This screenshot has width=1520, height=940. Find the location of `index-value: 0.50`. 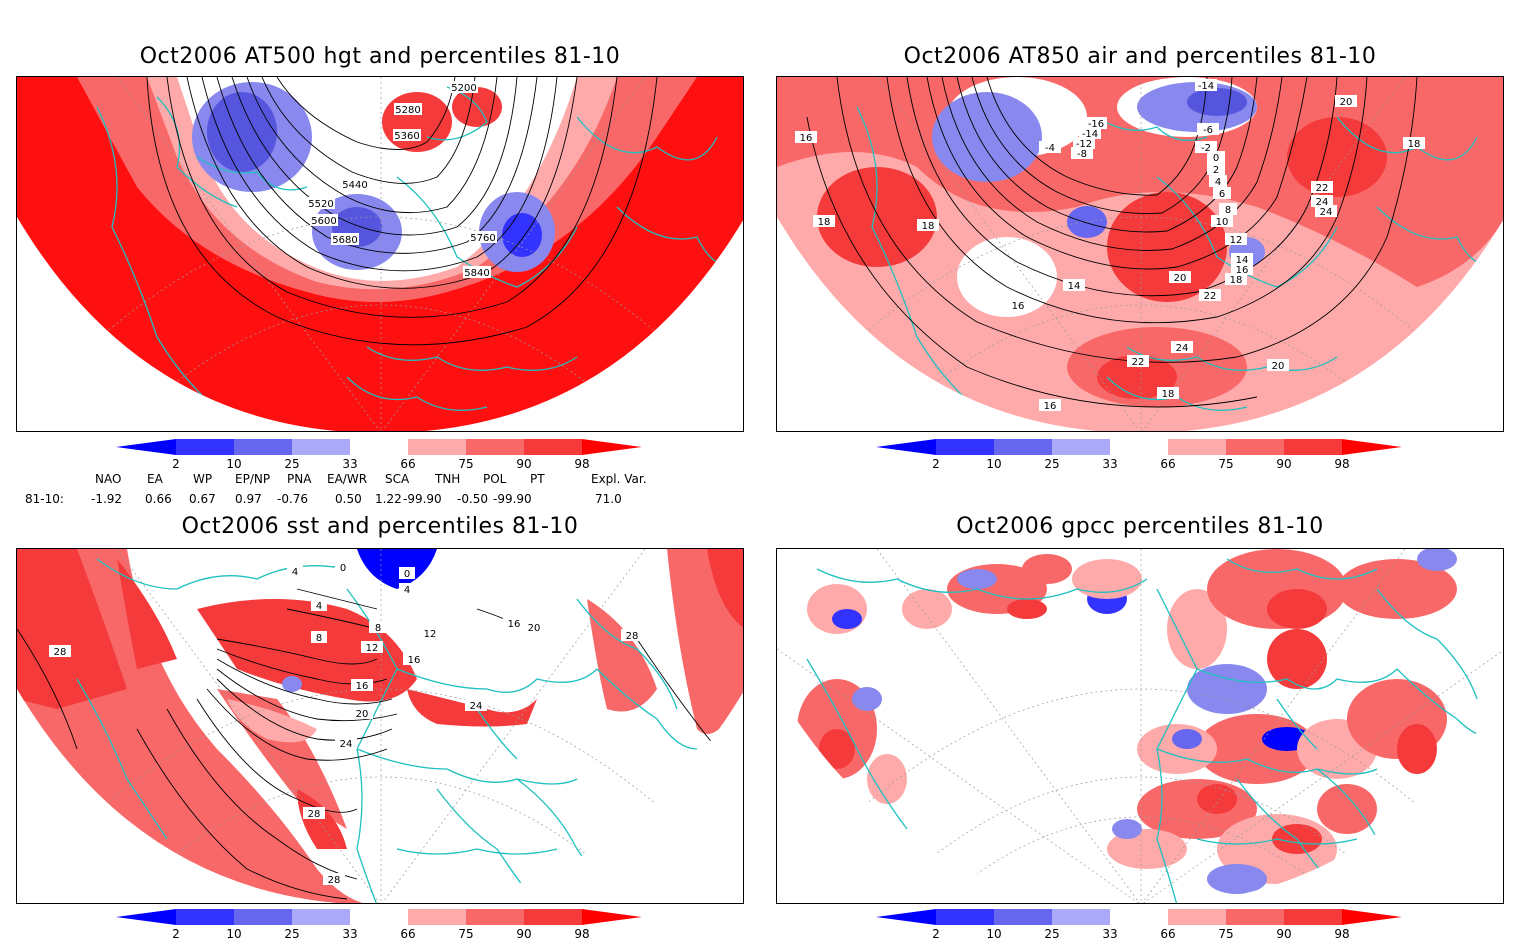

index-value: 0.50 is located at coordinates (348, 499).